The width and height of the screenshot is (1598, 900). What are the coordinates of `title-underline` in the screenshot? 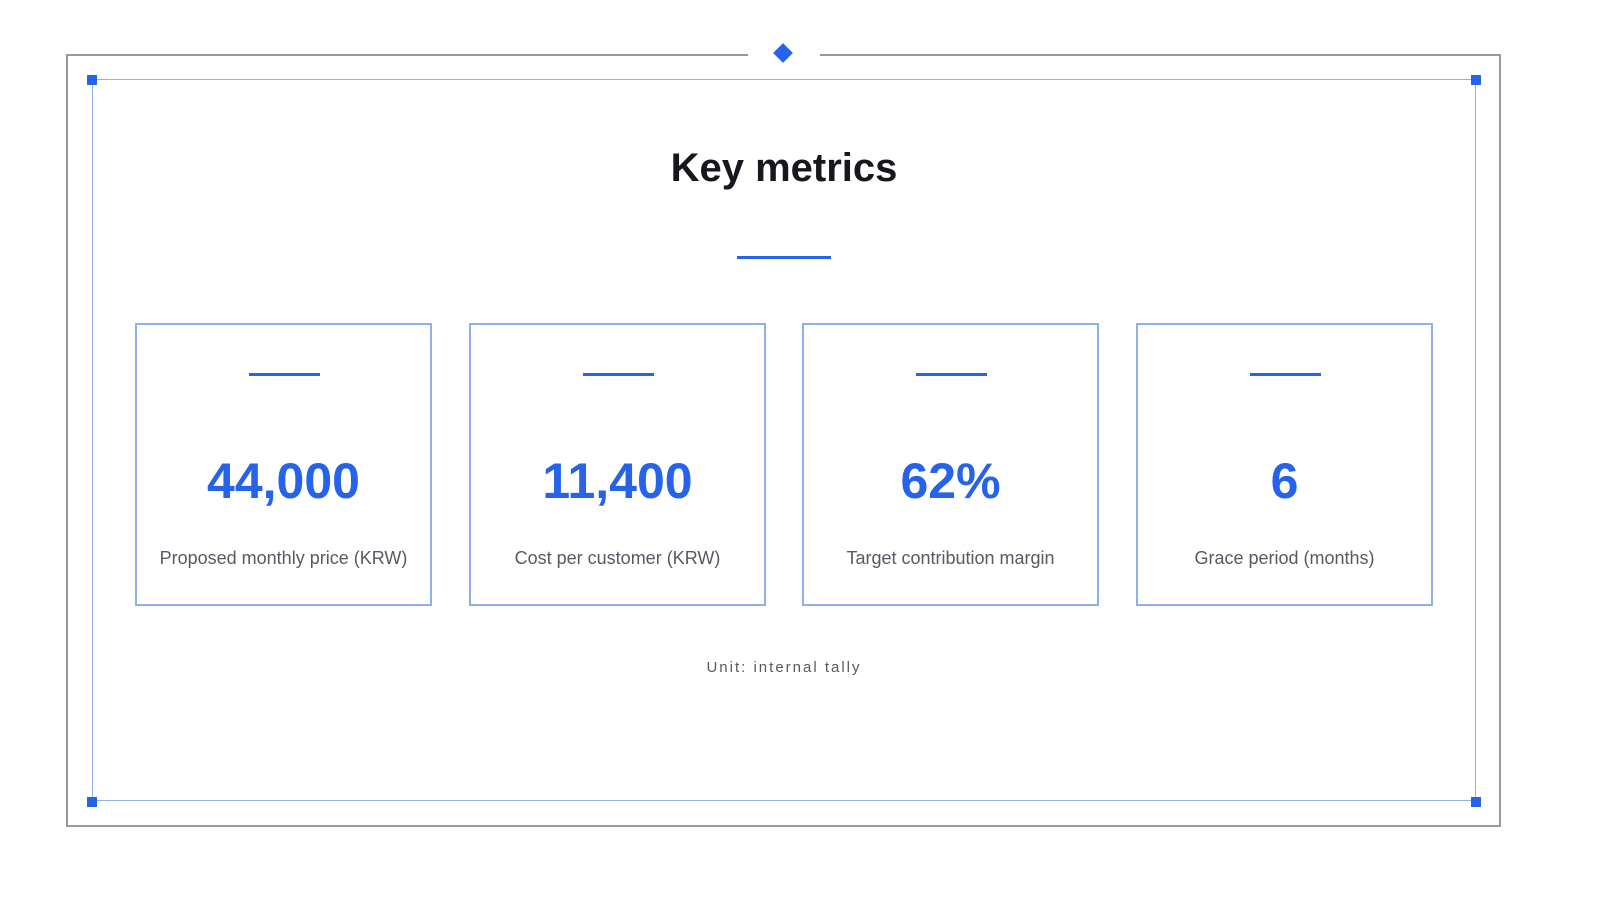 It's located at (784, 257).